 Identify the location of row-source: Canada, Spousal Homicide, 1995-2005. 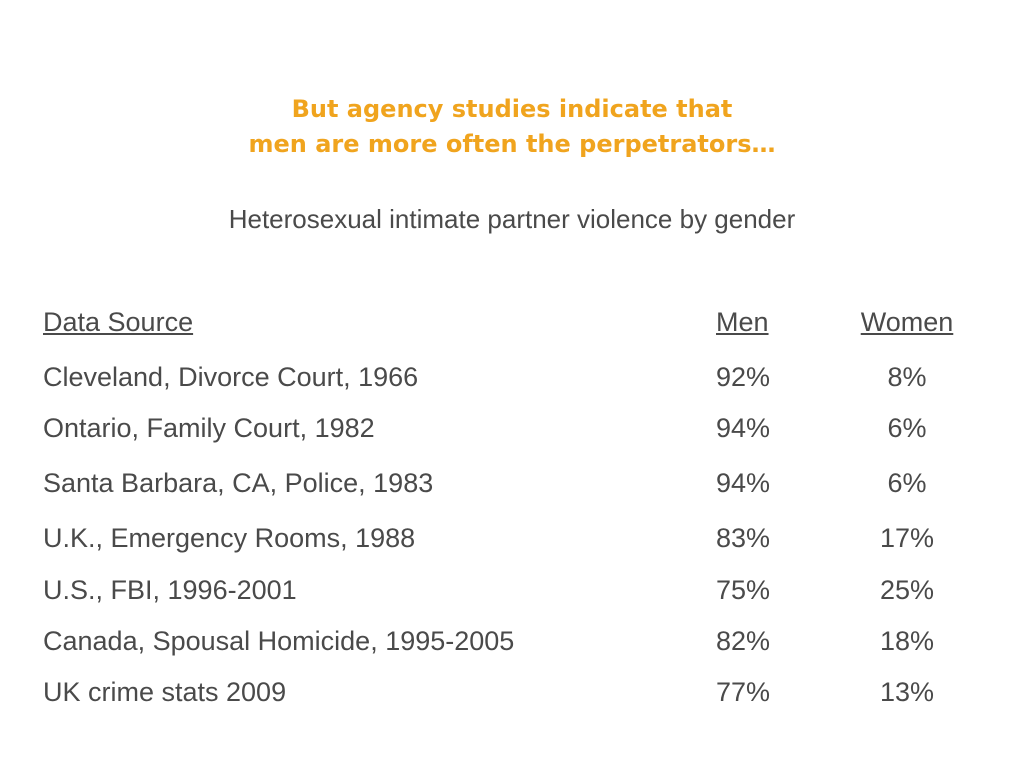
(279, 641).